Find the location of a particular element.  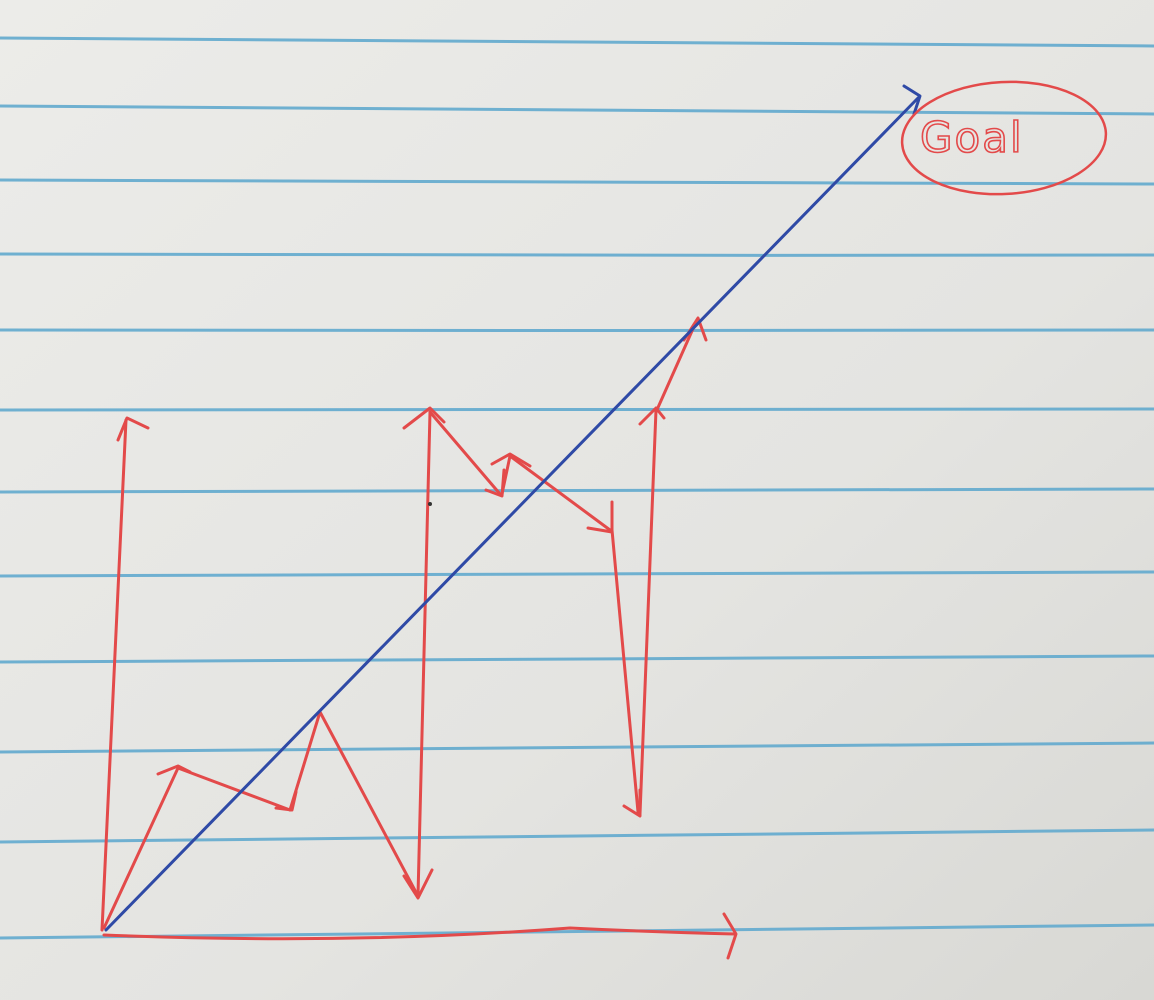

goal-circle is located at coordinates (1004, 138).